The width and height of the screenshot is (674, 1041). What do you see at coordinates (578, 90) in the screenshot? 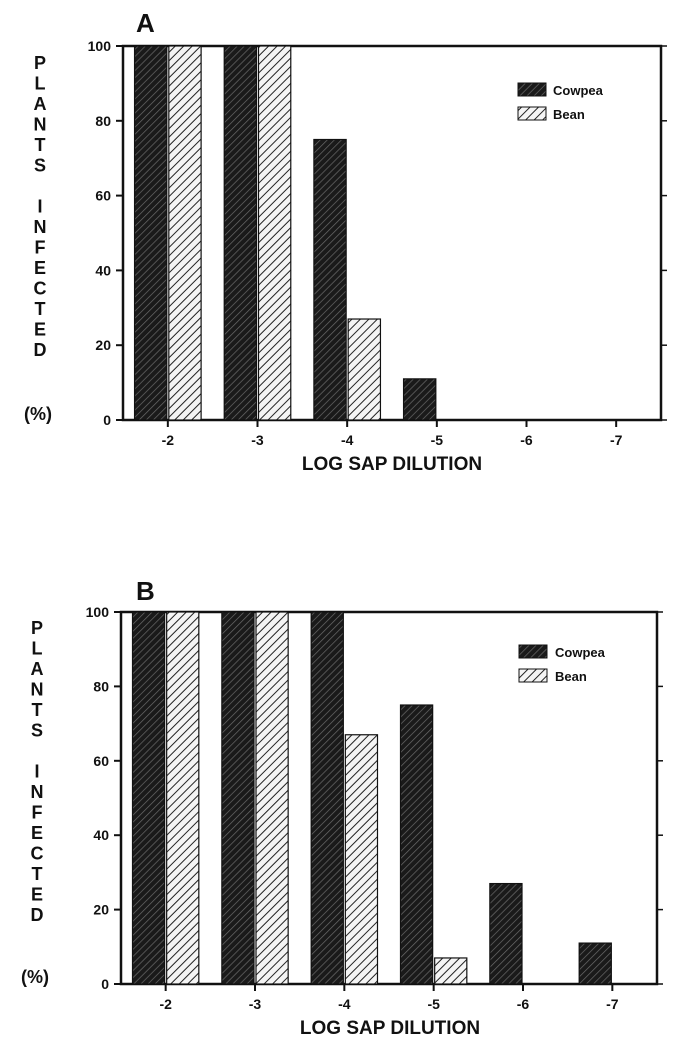
I see `panel-a-legend-label-cowpea: Cowpea` at bounding box center [578, 90].